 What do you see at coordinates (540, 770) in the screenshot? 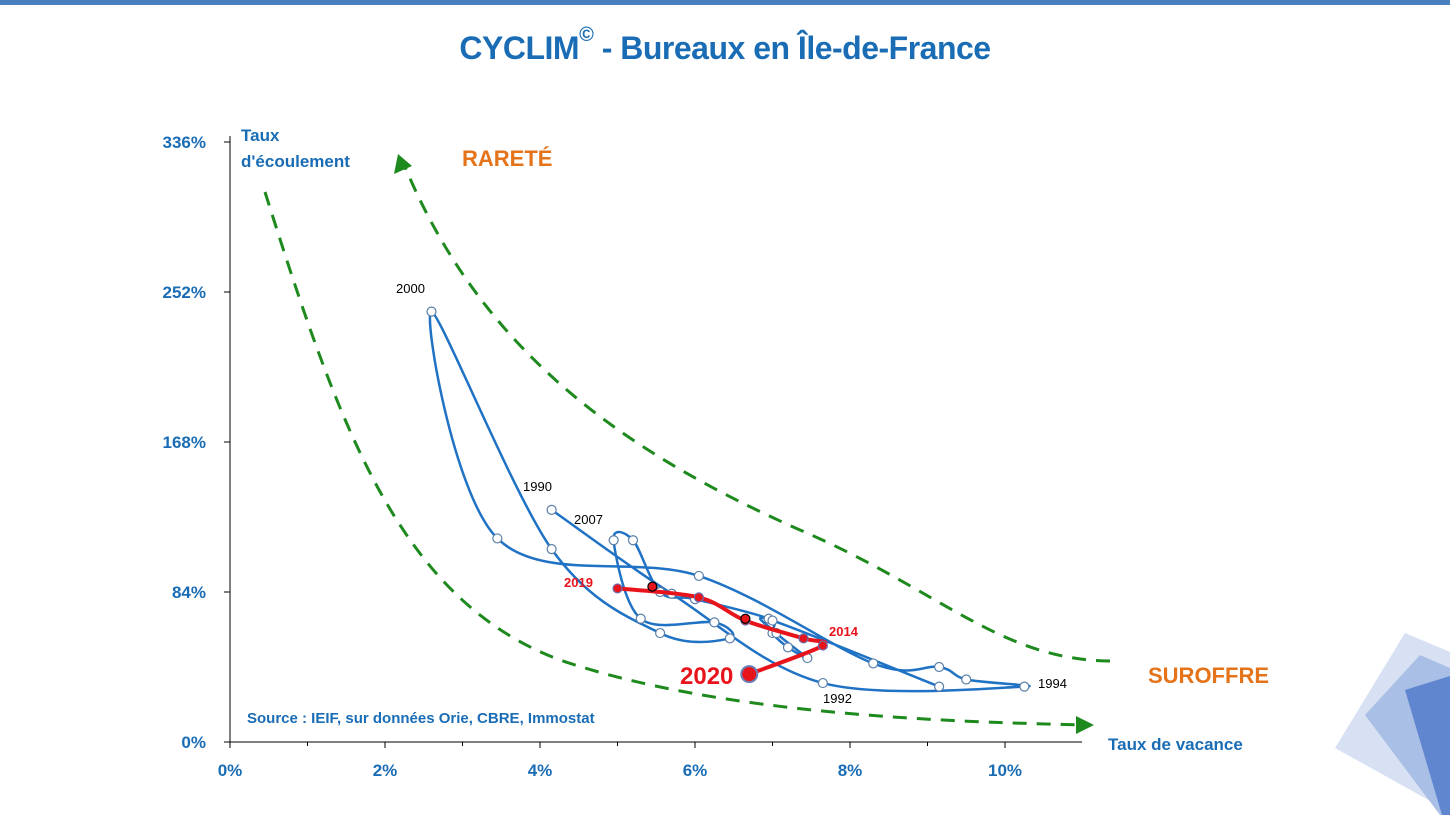
I see `x-tick-label: 4%` at bounding box center [540, 770].